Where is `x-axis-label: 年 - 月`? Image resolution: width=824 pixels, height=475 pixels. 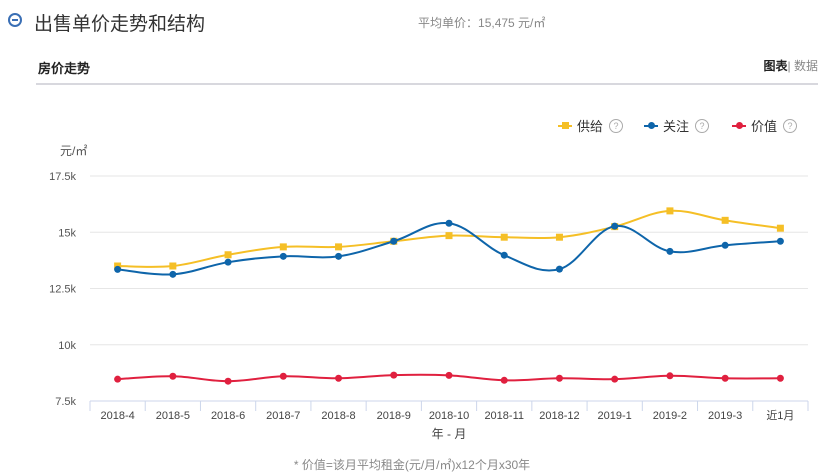 x-axis-label: 年 - 月 is located at coordinates (449, 434).